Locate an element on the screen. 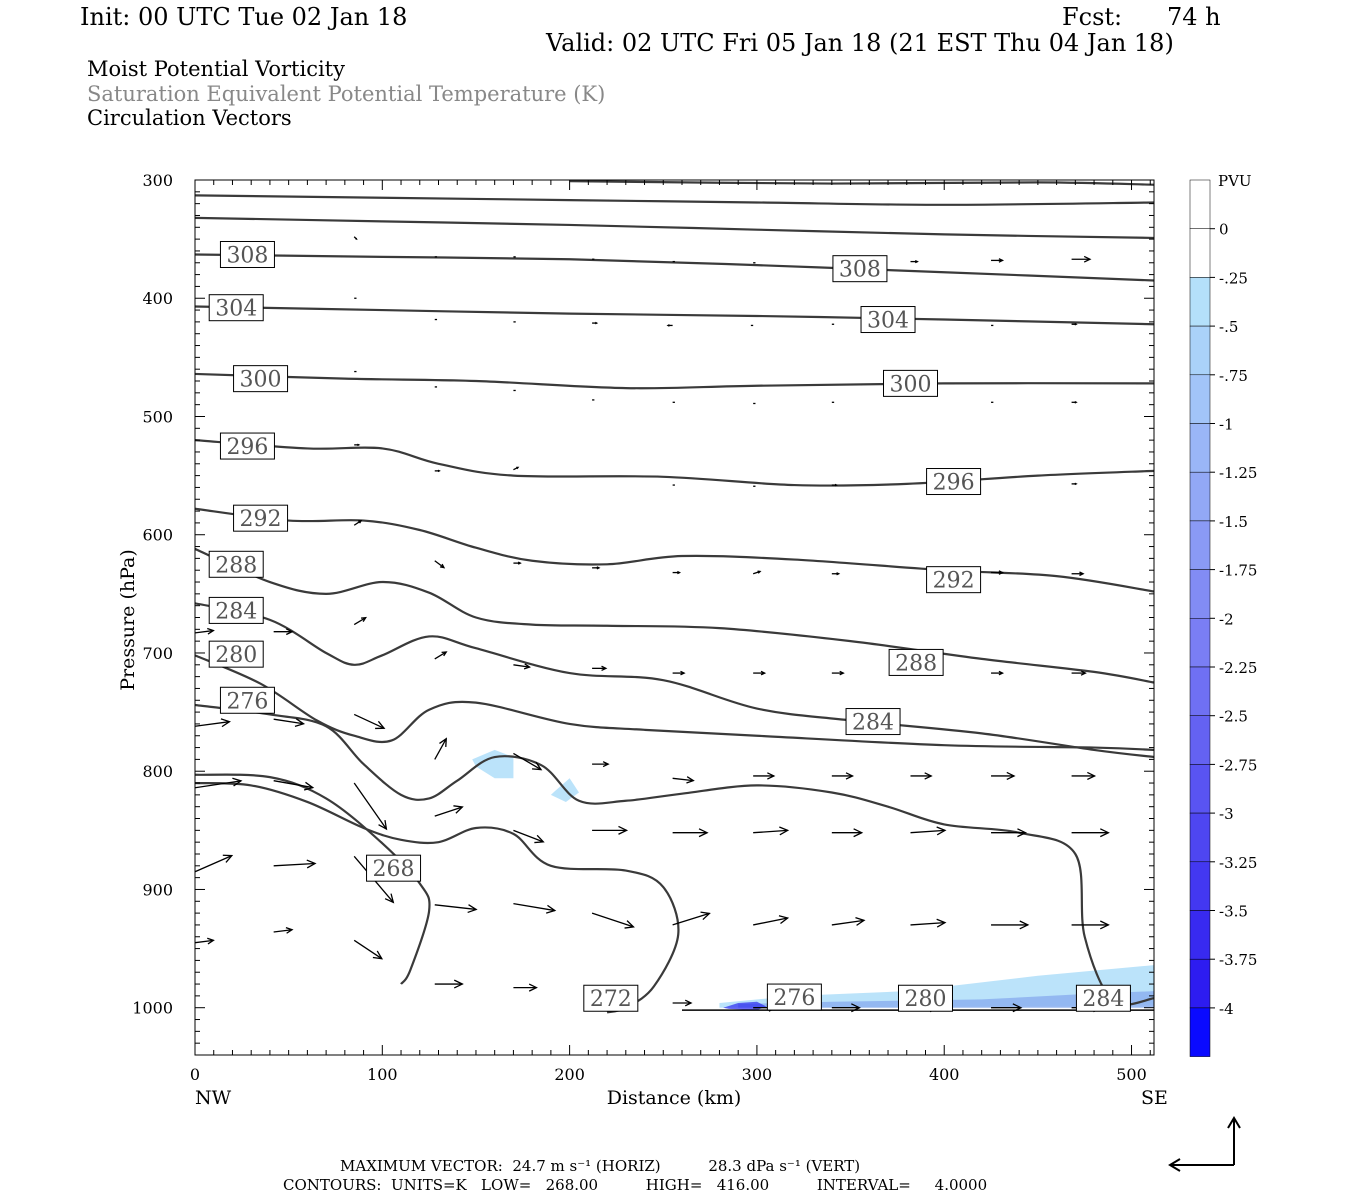 This screenshot has width=1350, height=1200. contour-label: 288 is located at coordinates (236, 564).